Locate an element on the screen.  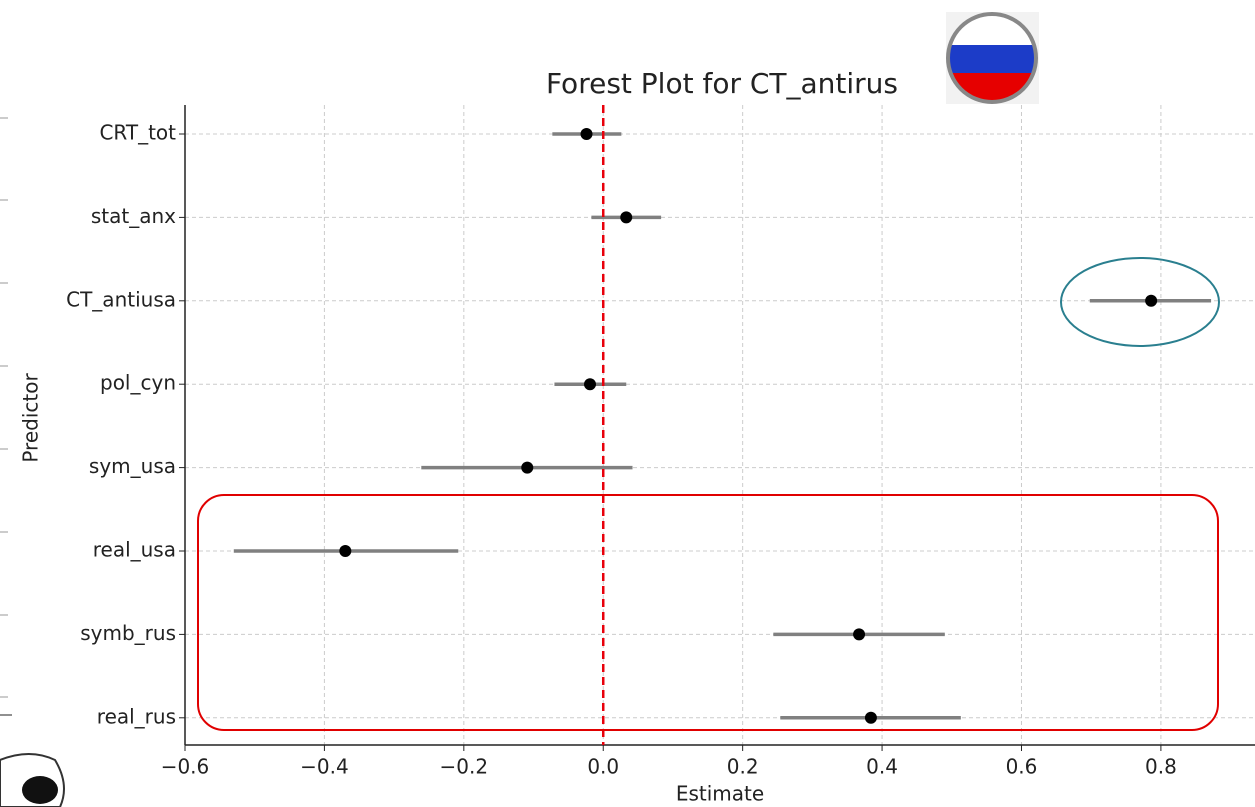
highlight-ellipse is located at coordinates (1140, 302).